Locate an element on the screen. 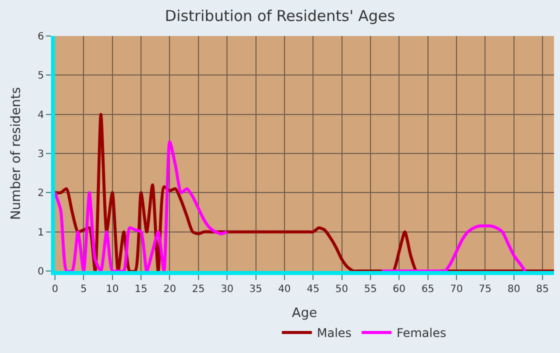 This screenshot has height=353, width=560. x-tick-label: 15 is located at coordinates (141, 289).